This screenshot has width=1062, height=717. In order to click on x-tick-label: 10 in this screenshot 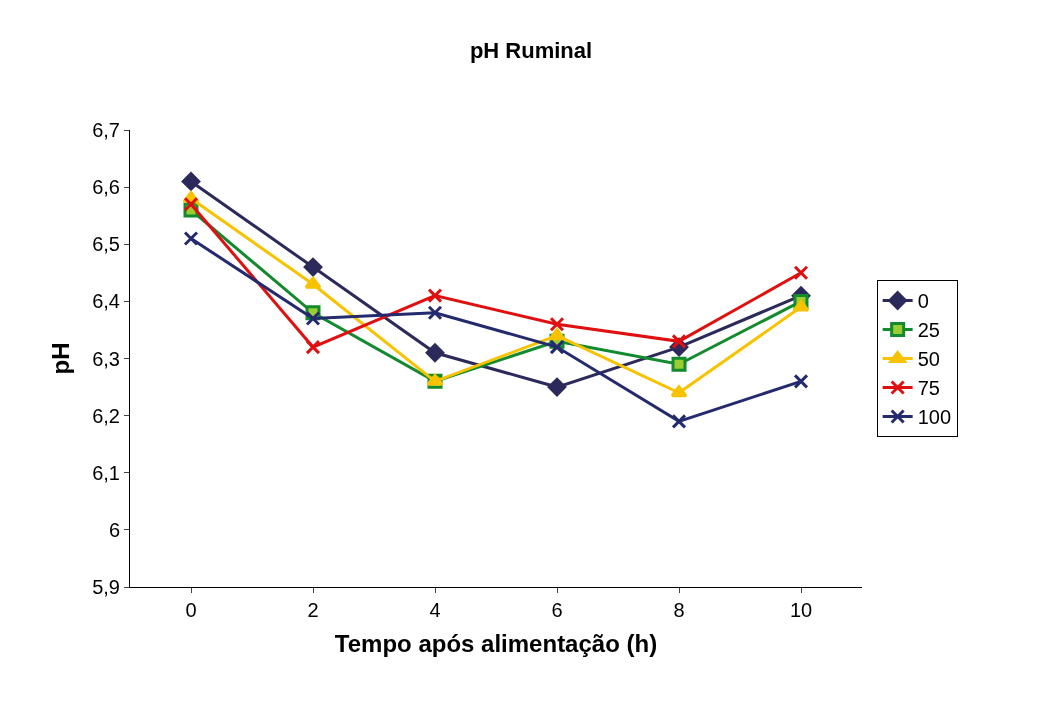, I will do `click(801, 610)`.